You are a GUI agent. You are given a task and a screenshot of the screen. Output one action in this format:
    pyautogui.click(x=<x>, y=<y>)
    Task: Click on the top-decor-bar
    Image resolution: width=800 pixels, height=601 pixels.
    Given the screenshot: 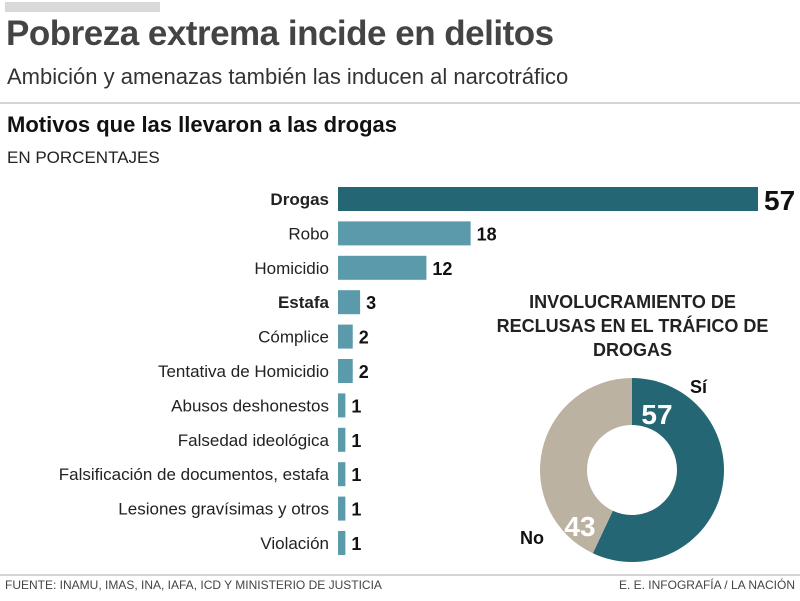 What is the action you would take?
    pyautogui.click(x=82, y=7)
    